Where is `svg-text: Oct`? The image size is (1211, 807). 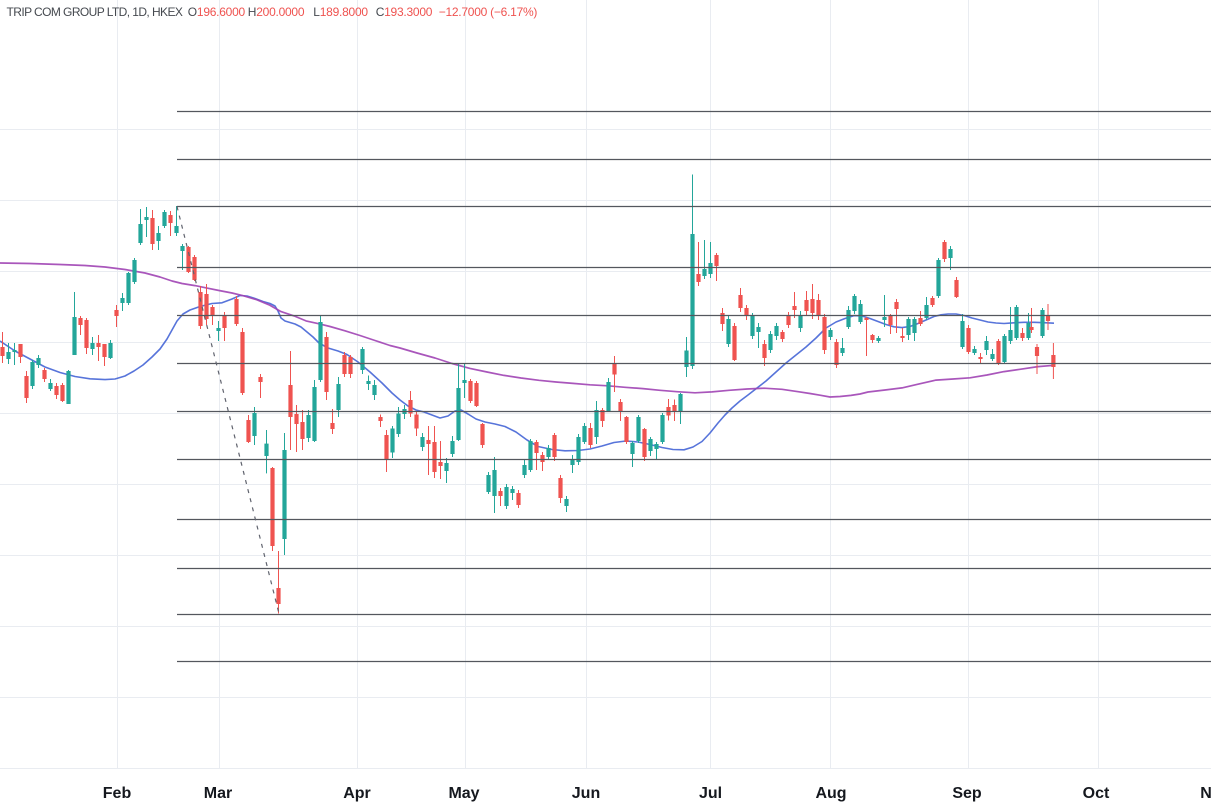 svg-text: Oct is located at coordinates (1096, 793).